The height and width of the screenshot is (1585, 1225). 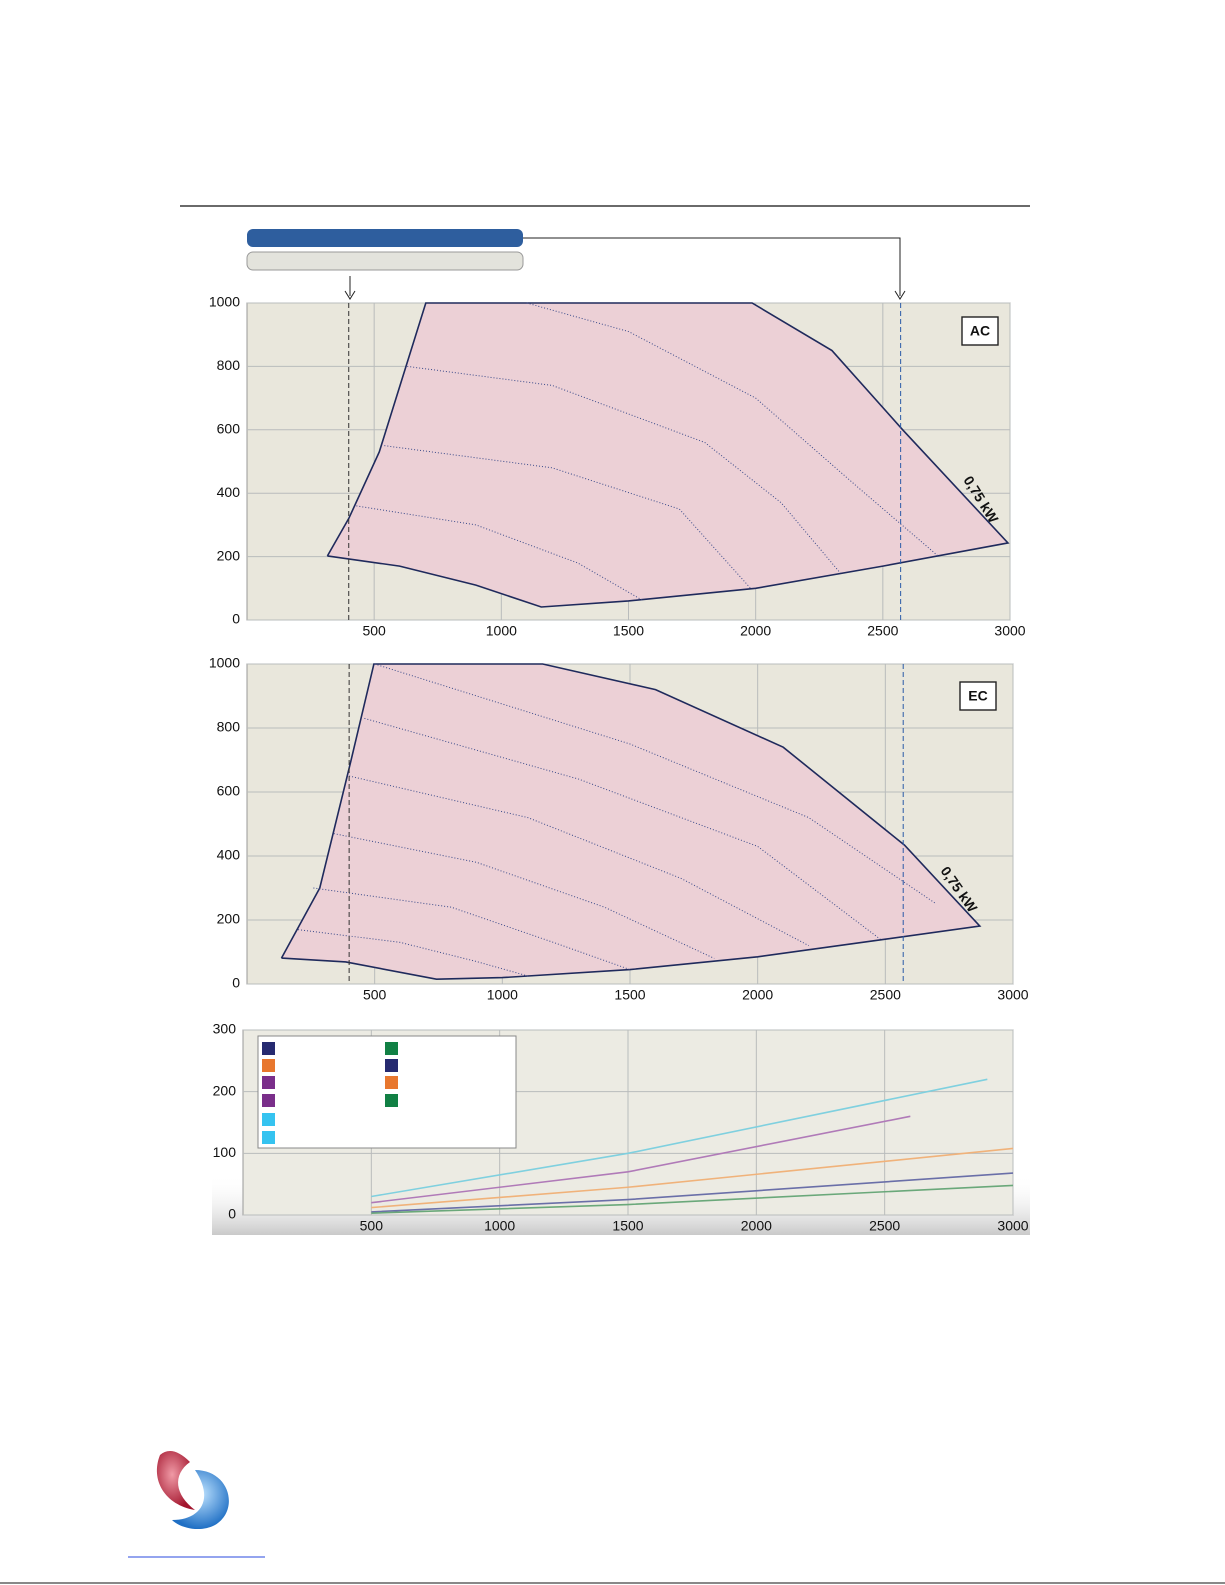 I want to click on chart-label: AC, so click(x=980, y=331).